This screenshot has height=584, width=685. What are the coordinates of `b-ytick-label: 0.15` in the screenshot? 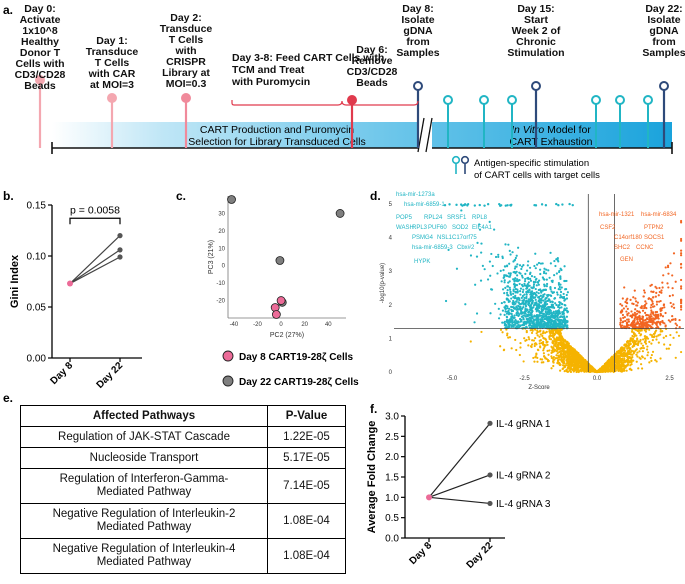 It's located at (37, 206).